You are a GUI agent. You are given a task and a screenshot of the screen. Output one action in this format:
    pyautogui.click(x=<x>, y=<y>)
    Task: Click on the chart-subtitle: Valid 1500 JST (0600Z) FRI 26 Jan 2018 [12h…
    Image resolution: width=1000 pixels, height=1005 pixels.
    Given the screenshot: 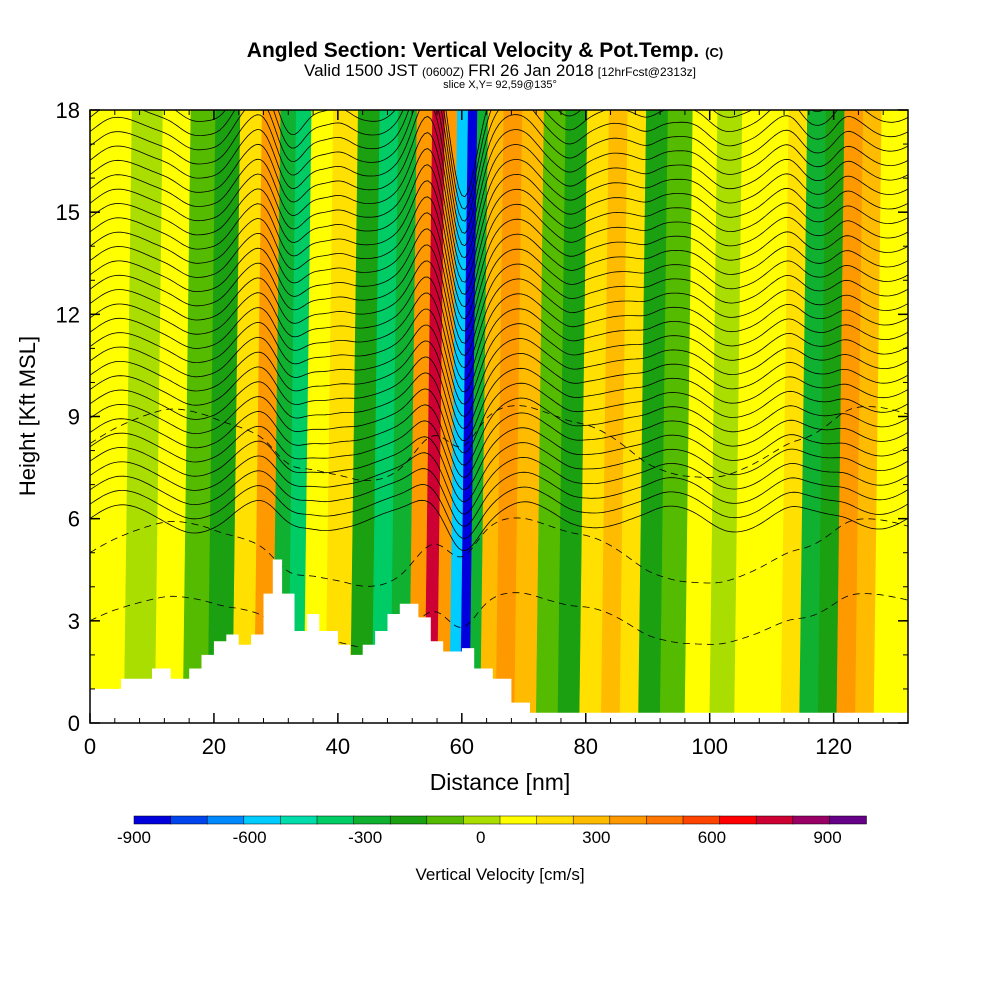 What is the action you would take?
    pyautogui.click(x=500, y=70)
    